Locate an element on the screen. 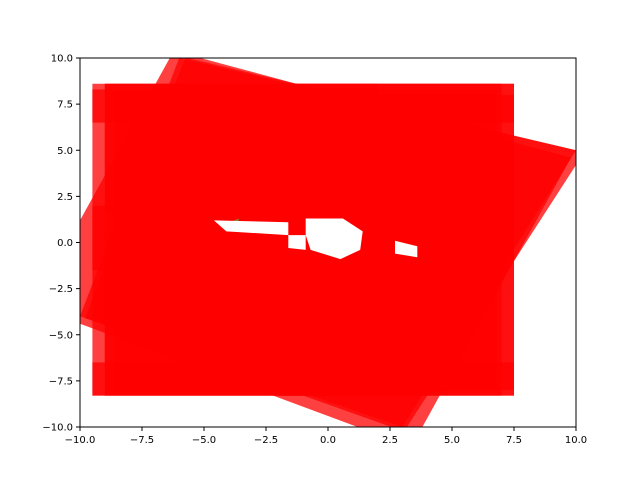 Image resolution: width=640 pixels, height=480 pixels. x-tick-label: 5.0 is located at coordinates (452, 440).